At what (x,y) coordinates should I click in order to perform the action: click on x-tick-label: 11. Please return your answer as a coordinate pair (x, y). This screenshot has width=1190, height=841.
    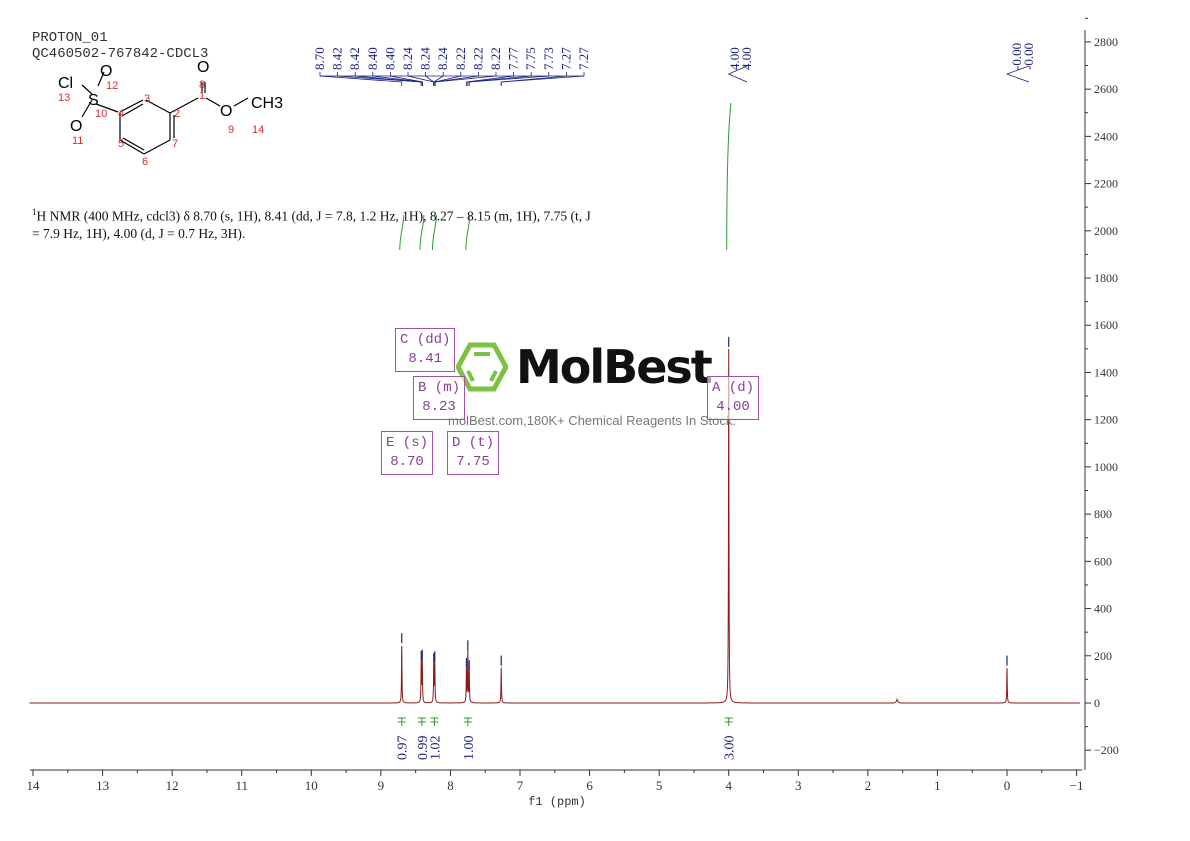
    Looking at the image, I should click on (241, 785).